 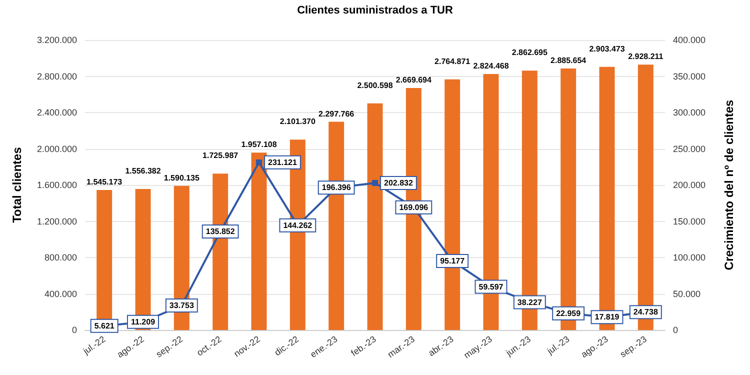 I want to click on data-label: 1.590.135, so click(x=182, y=177).